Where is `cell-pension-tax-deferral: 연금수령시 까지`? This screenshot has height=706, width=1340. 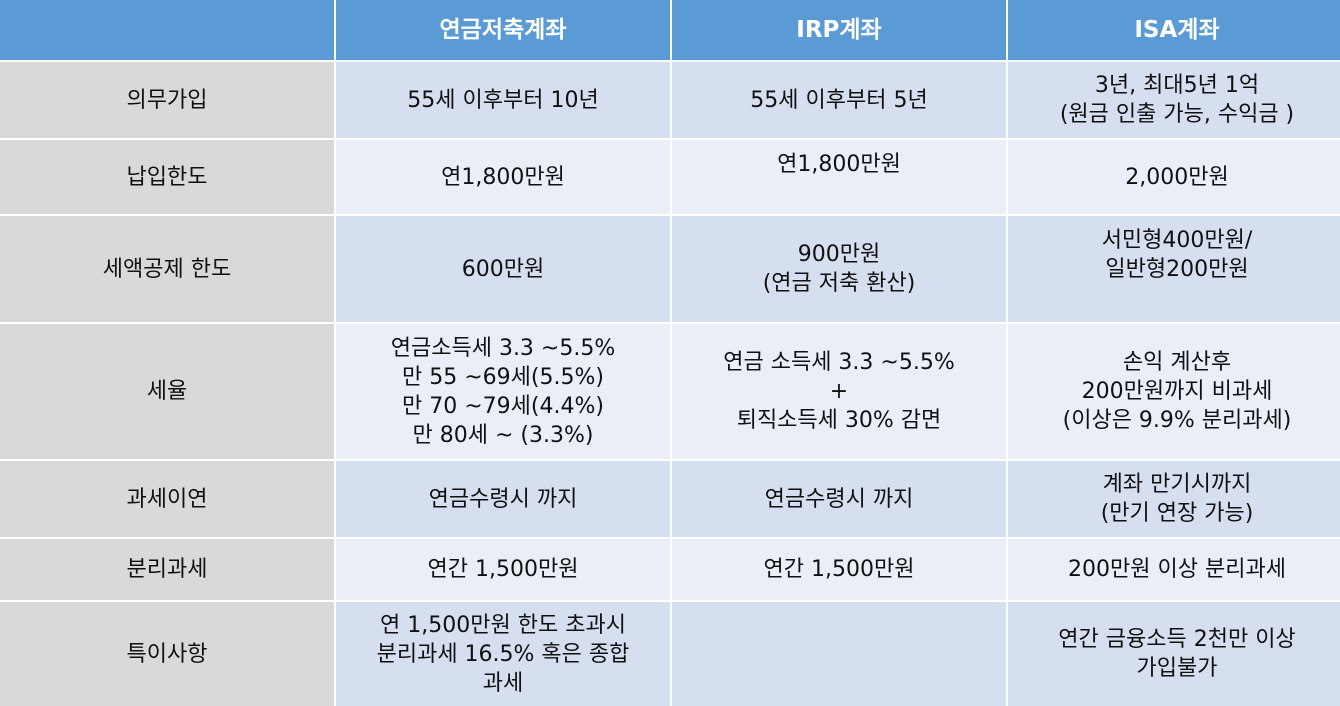
cell-pension-tax-deferral: 연금수령시 까지 is located at coordinates (503, 499).